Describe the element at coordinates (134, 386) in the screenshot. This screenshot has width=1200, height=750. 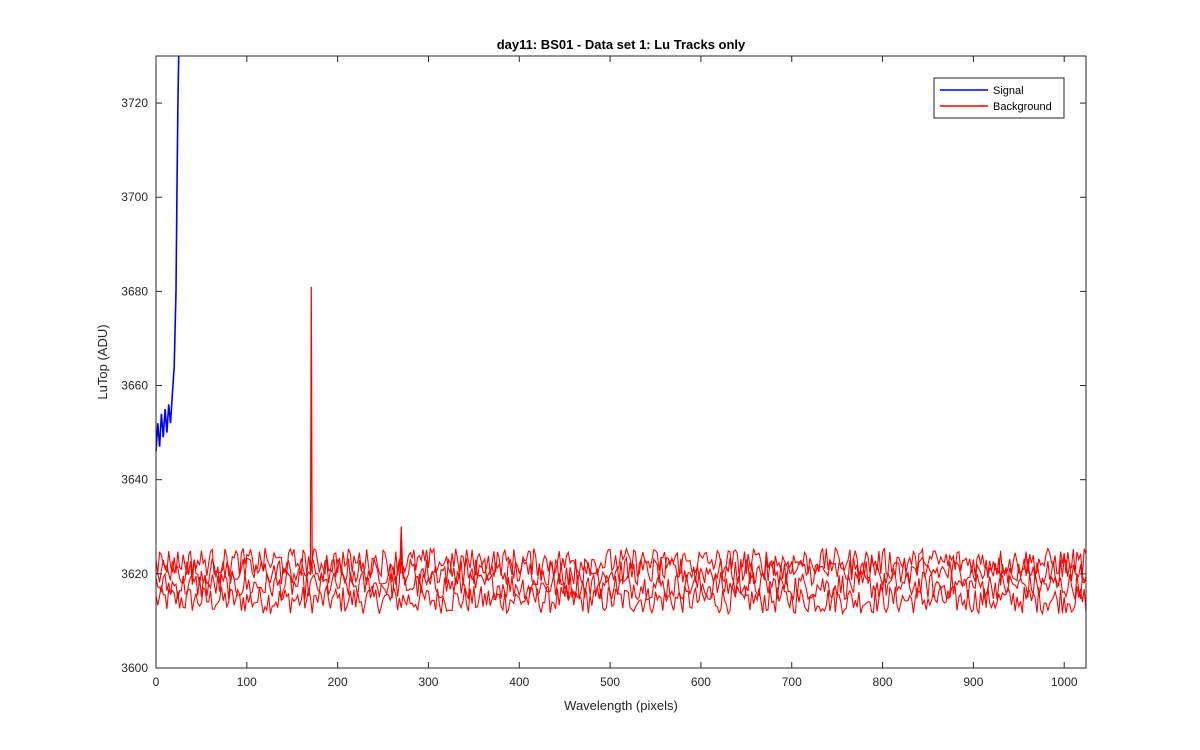
I see `y-tick-label: 3660` at that location.